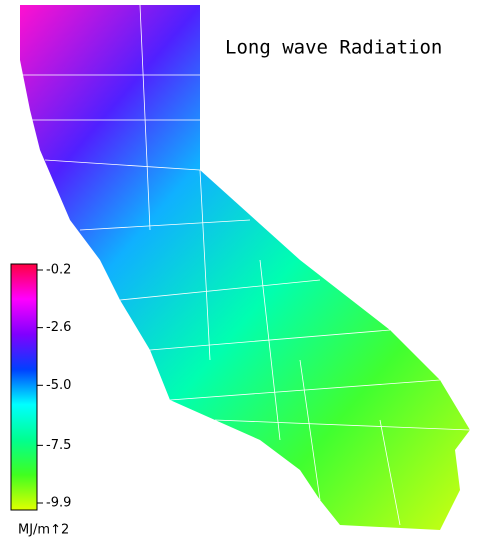 The image size is (500, 554). What do you see at coordinates (24, 387) in the screenshot?
I see `colorbar` at bounding box center [24, 387].